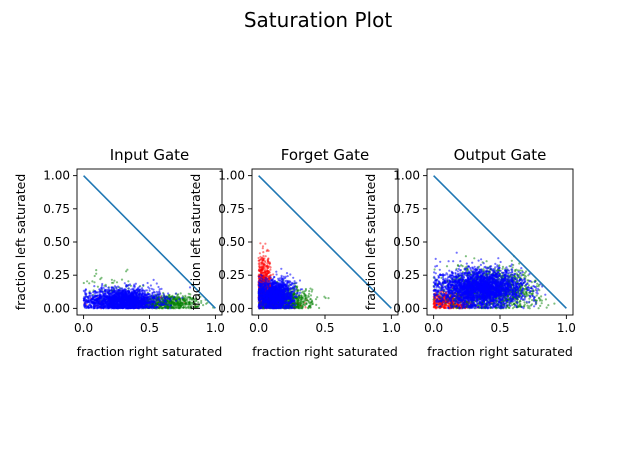 The width and height of the screenshot is (638, 476). What do you see at coordinates (150, 351) in the screenshot?
I see `x-axis-label: fraction right saturated` at bounding box center [150, 351].